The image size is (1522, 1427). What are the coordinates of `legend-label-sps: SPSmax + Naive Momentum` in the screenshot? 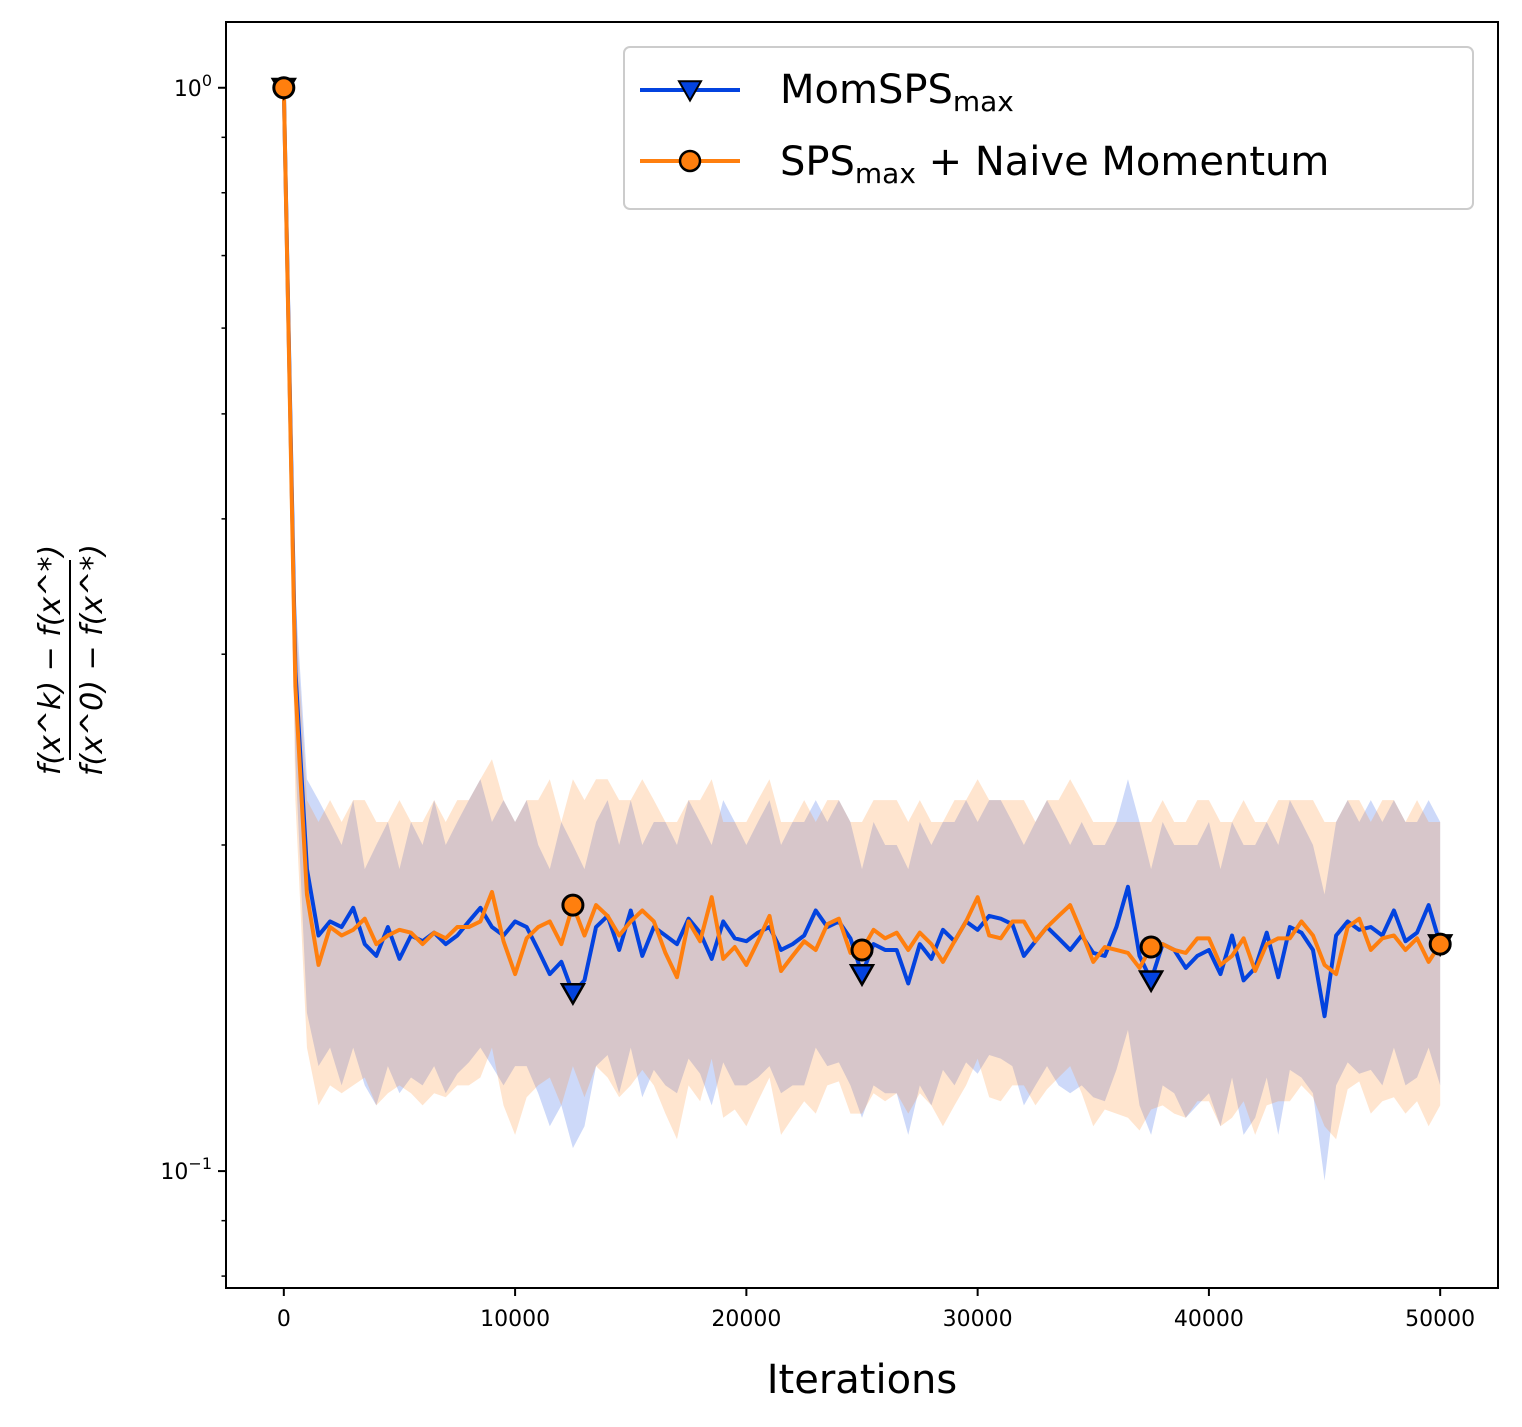 It's located at (1054, 164).